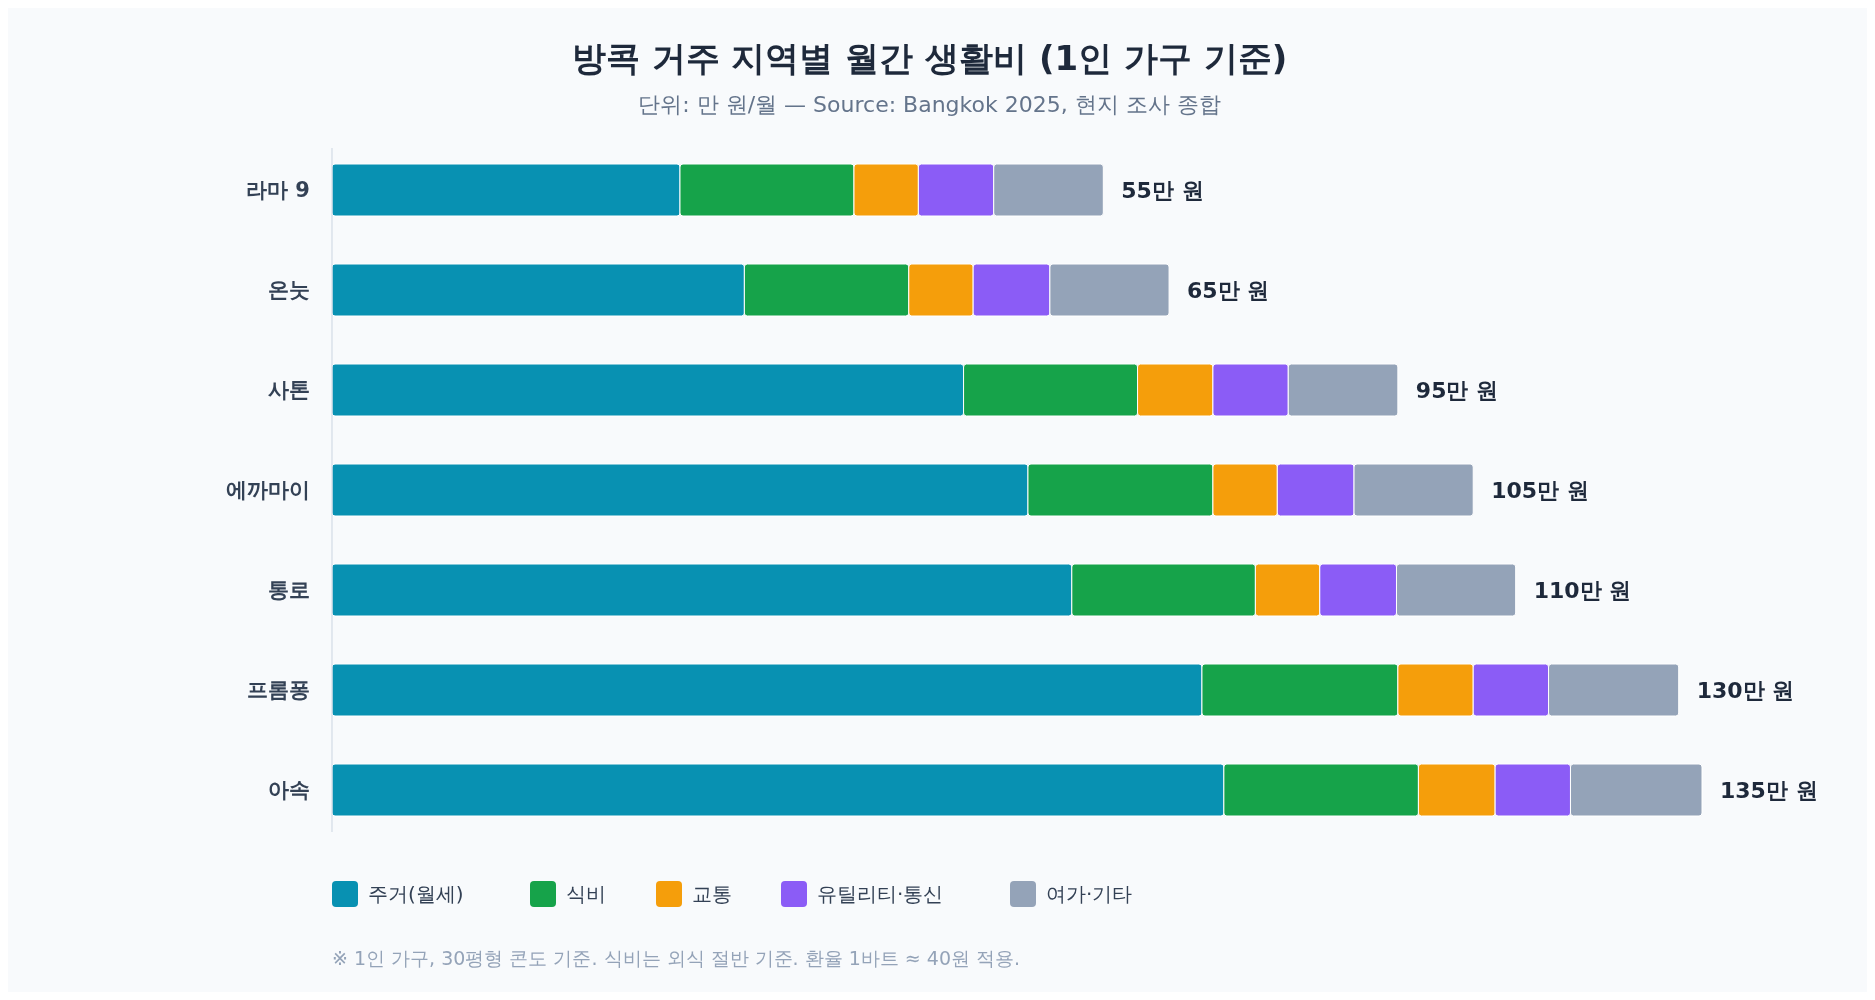 The image size is (1875, 1000). I want to click on y-tick-label: 프롬퐁, so click(278, 690).